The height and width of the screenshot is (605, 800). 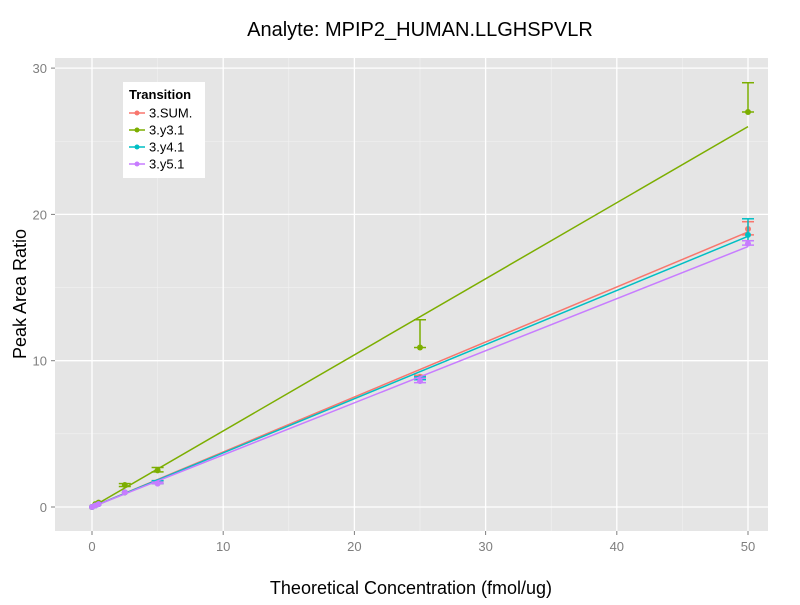 What do you see at coordinates (20, 294) in the screenshot?
I see `y-axis-label: Peak Area Ratio` at bounding box center [20, 294].